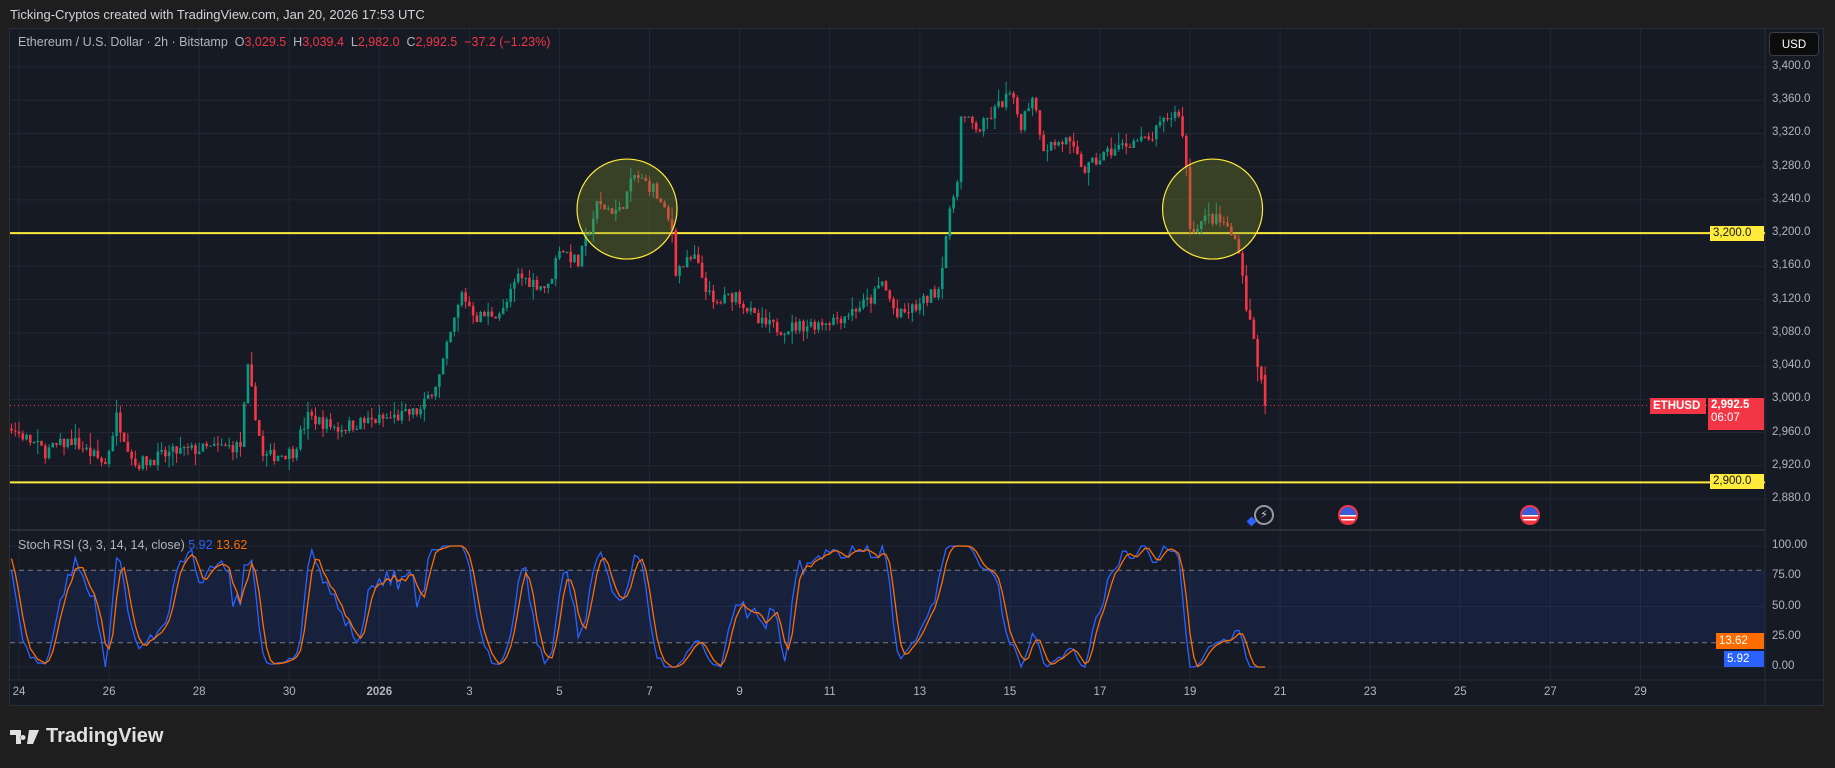  I want to click on price-tick: 3,200.0, so click(1791, 232).